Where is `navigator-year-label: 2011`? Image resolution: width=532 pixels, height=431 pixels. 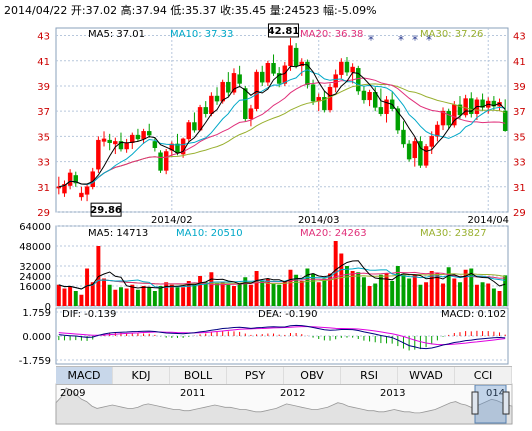 navigator-year-label: 2011 is located at coordinates (192, 393).